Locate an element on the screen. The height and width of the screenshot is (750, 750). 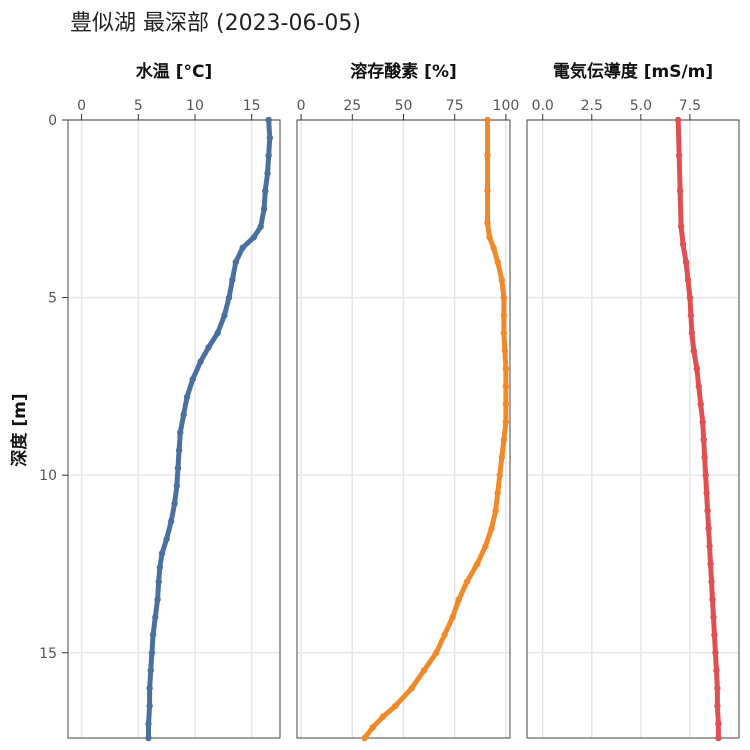
y-axis-ticks: 0 5 10 15 is located at coordinates (53, 387).